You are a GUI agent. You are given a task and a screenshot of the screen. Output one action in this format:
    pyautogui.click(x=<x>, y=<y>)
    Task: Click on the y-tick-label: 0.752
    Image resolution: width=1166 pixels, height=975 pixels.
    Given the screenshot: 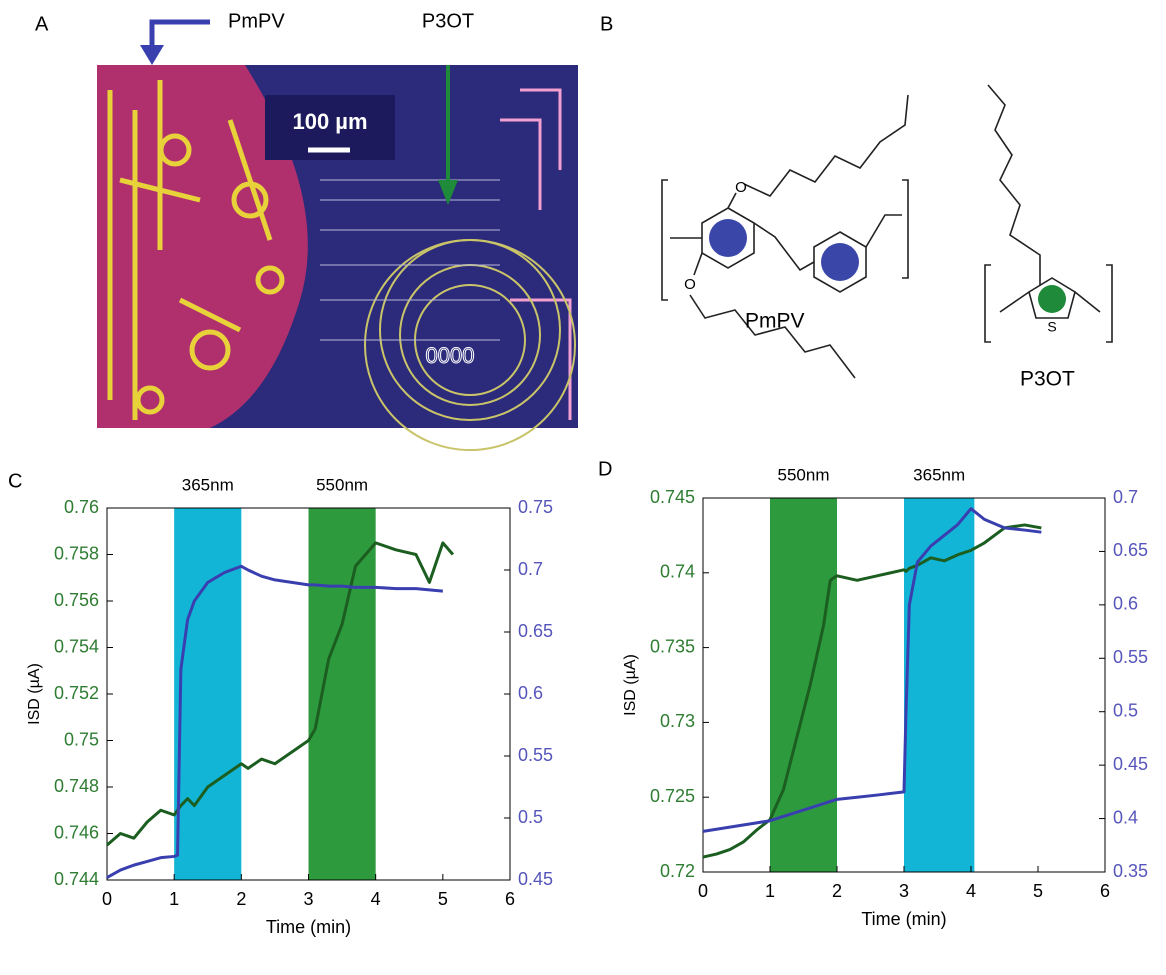 What is the action you would take?
    pyautogui.click(x=76, y=693)
    